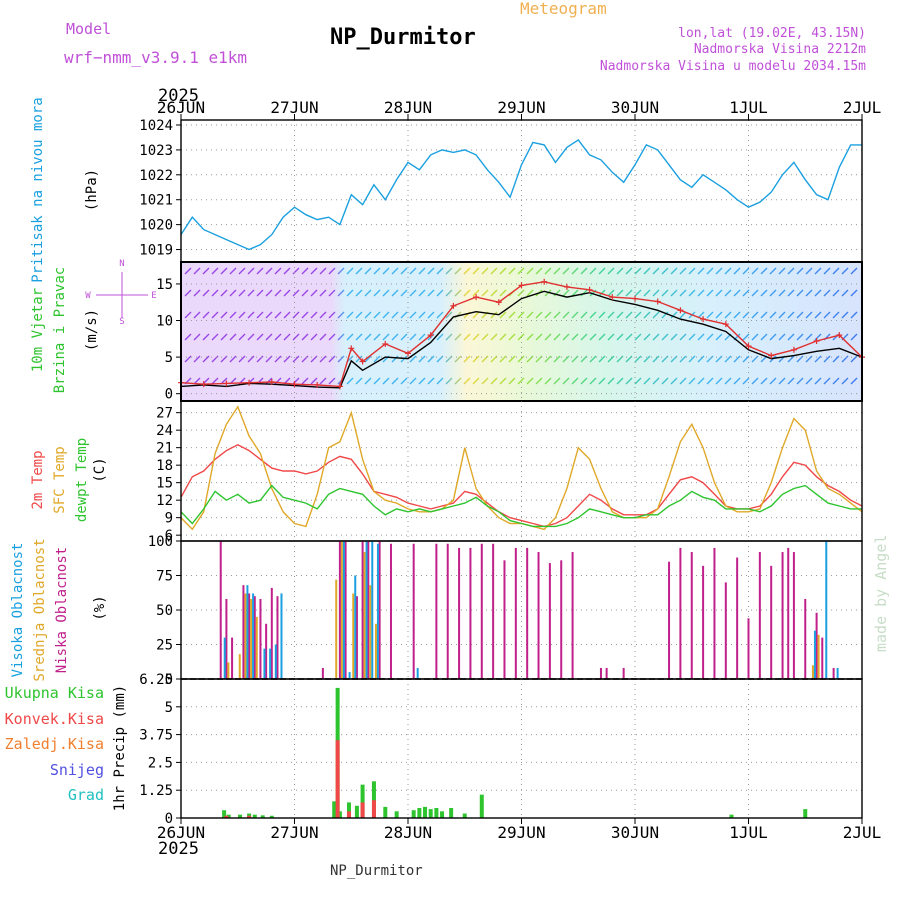  Describe the element at coordinates (164, 449) in the screenshot. I see `temperature-ytick-label-5: 21` at that location.